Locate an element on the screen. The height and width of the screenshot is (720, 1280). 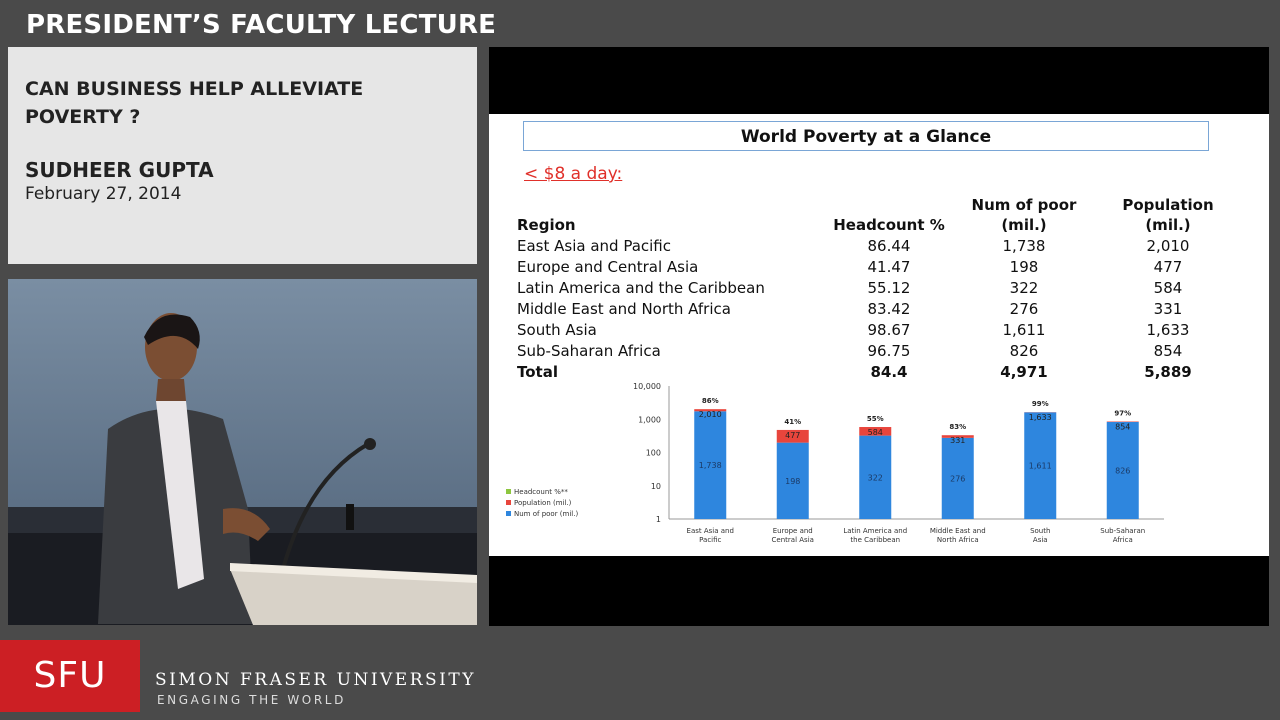
row-region: South Asia is located at coordinates (557, 330).